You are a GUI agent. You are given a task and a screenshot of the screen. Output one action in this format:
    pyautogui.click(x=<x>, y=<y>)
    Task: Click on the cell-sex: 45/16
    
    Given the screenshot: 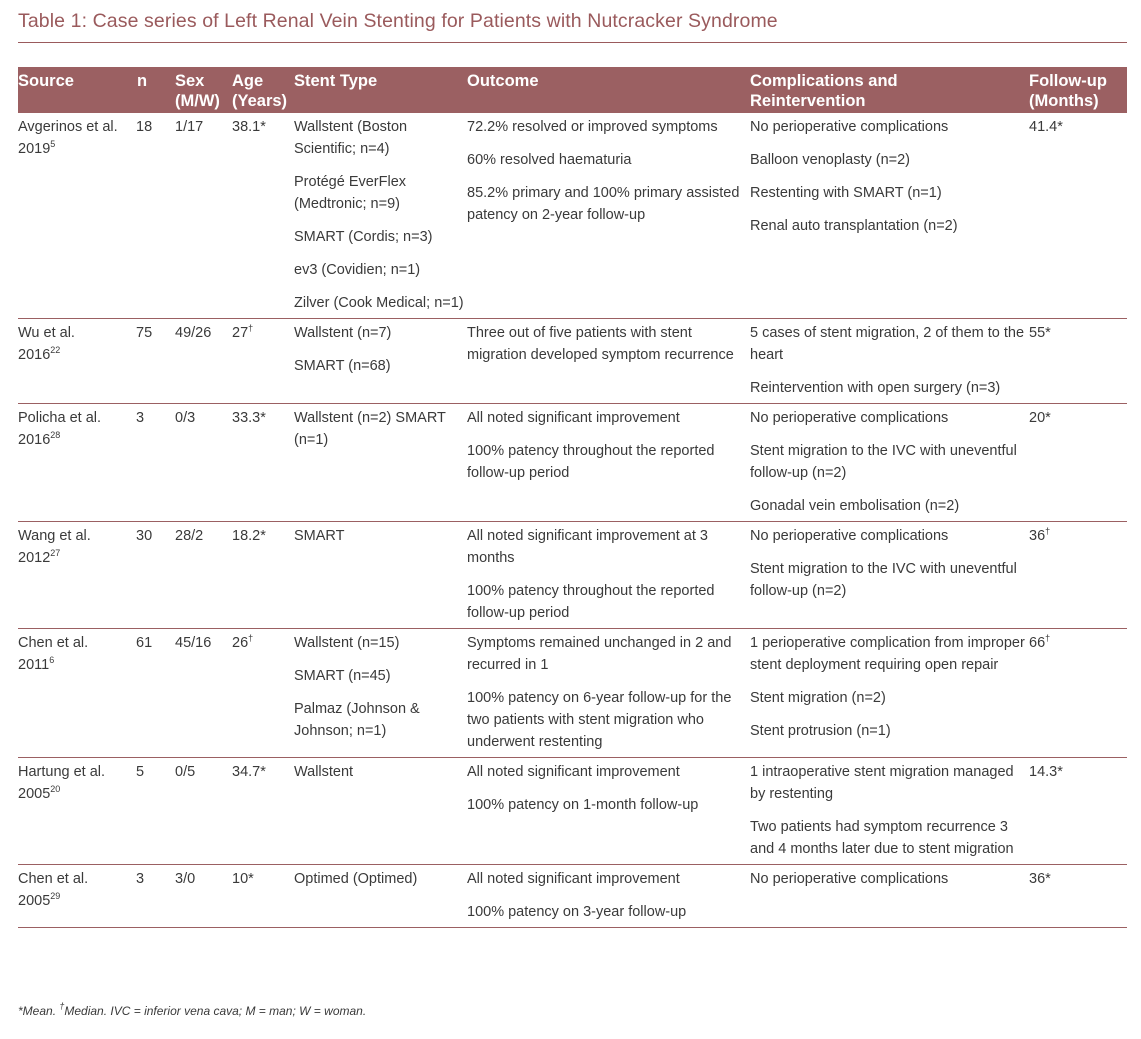 What is the action you would take?
    pyautogui.click(x=203, y=693)
    